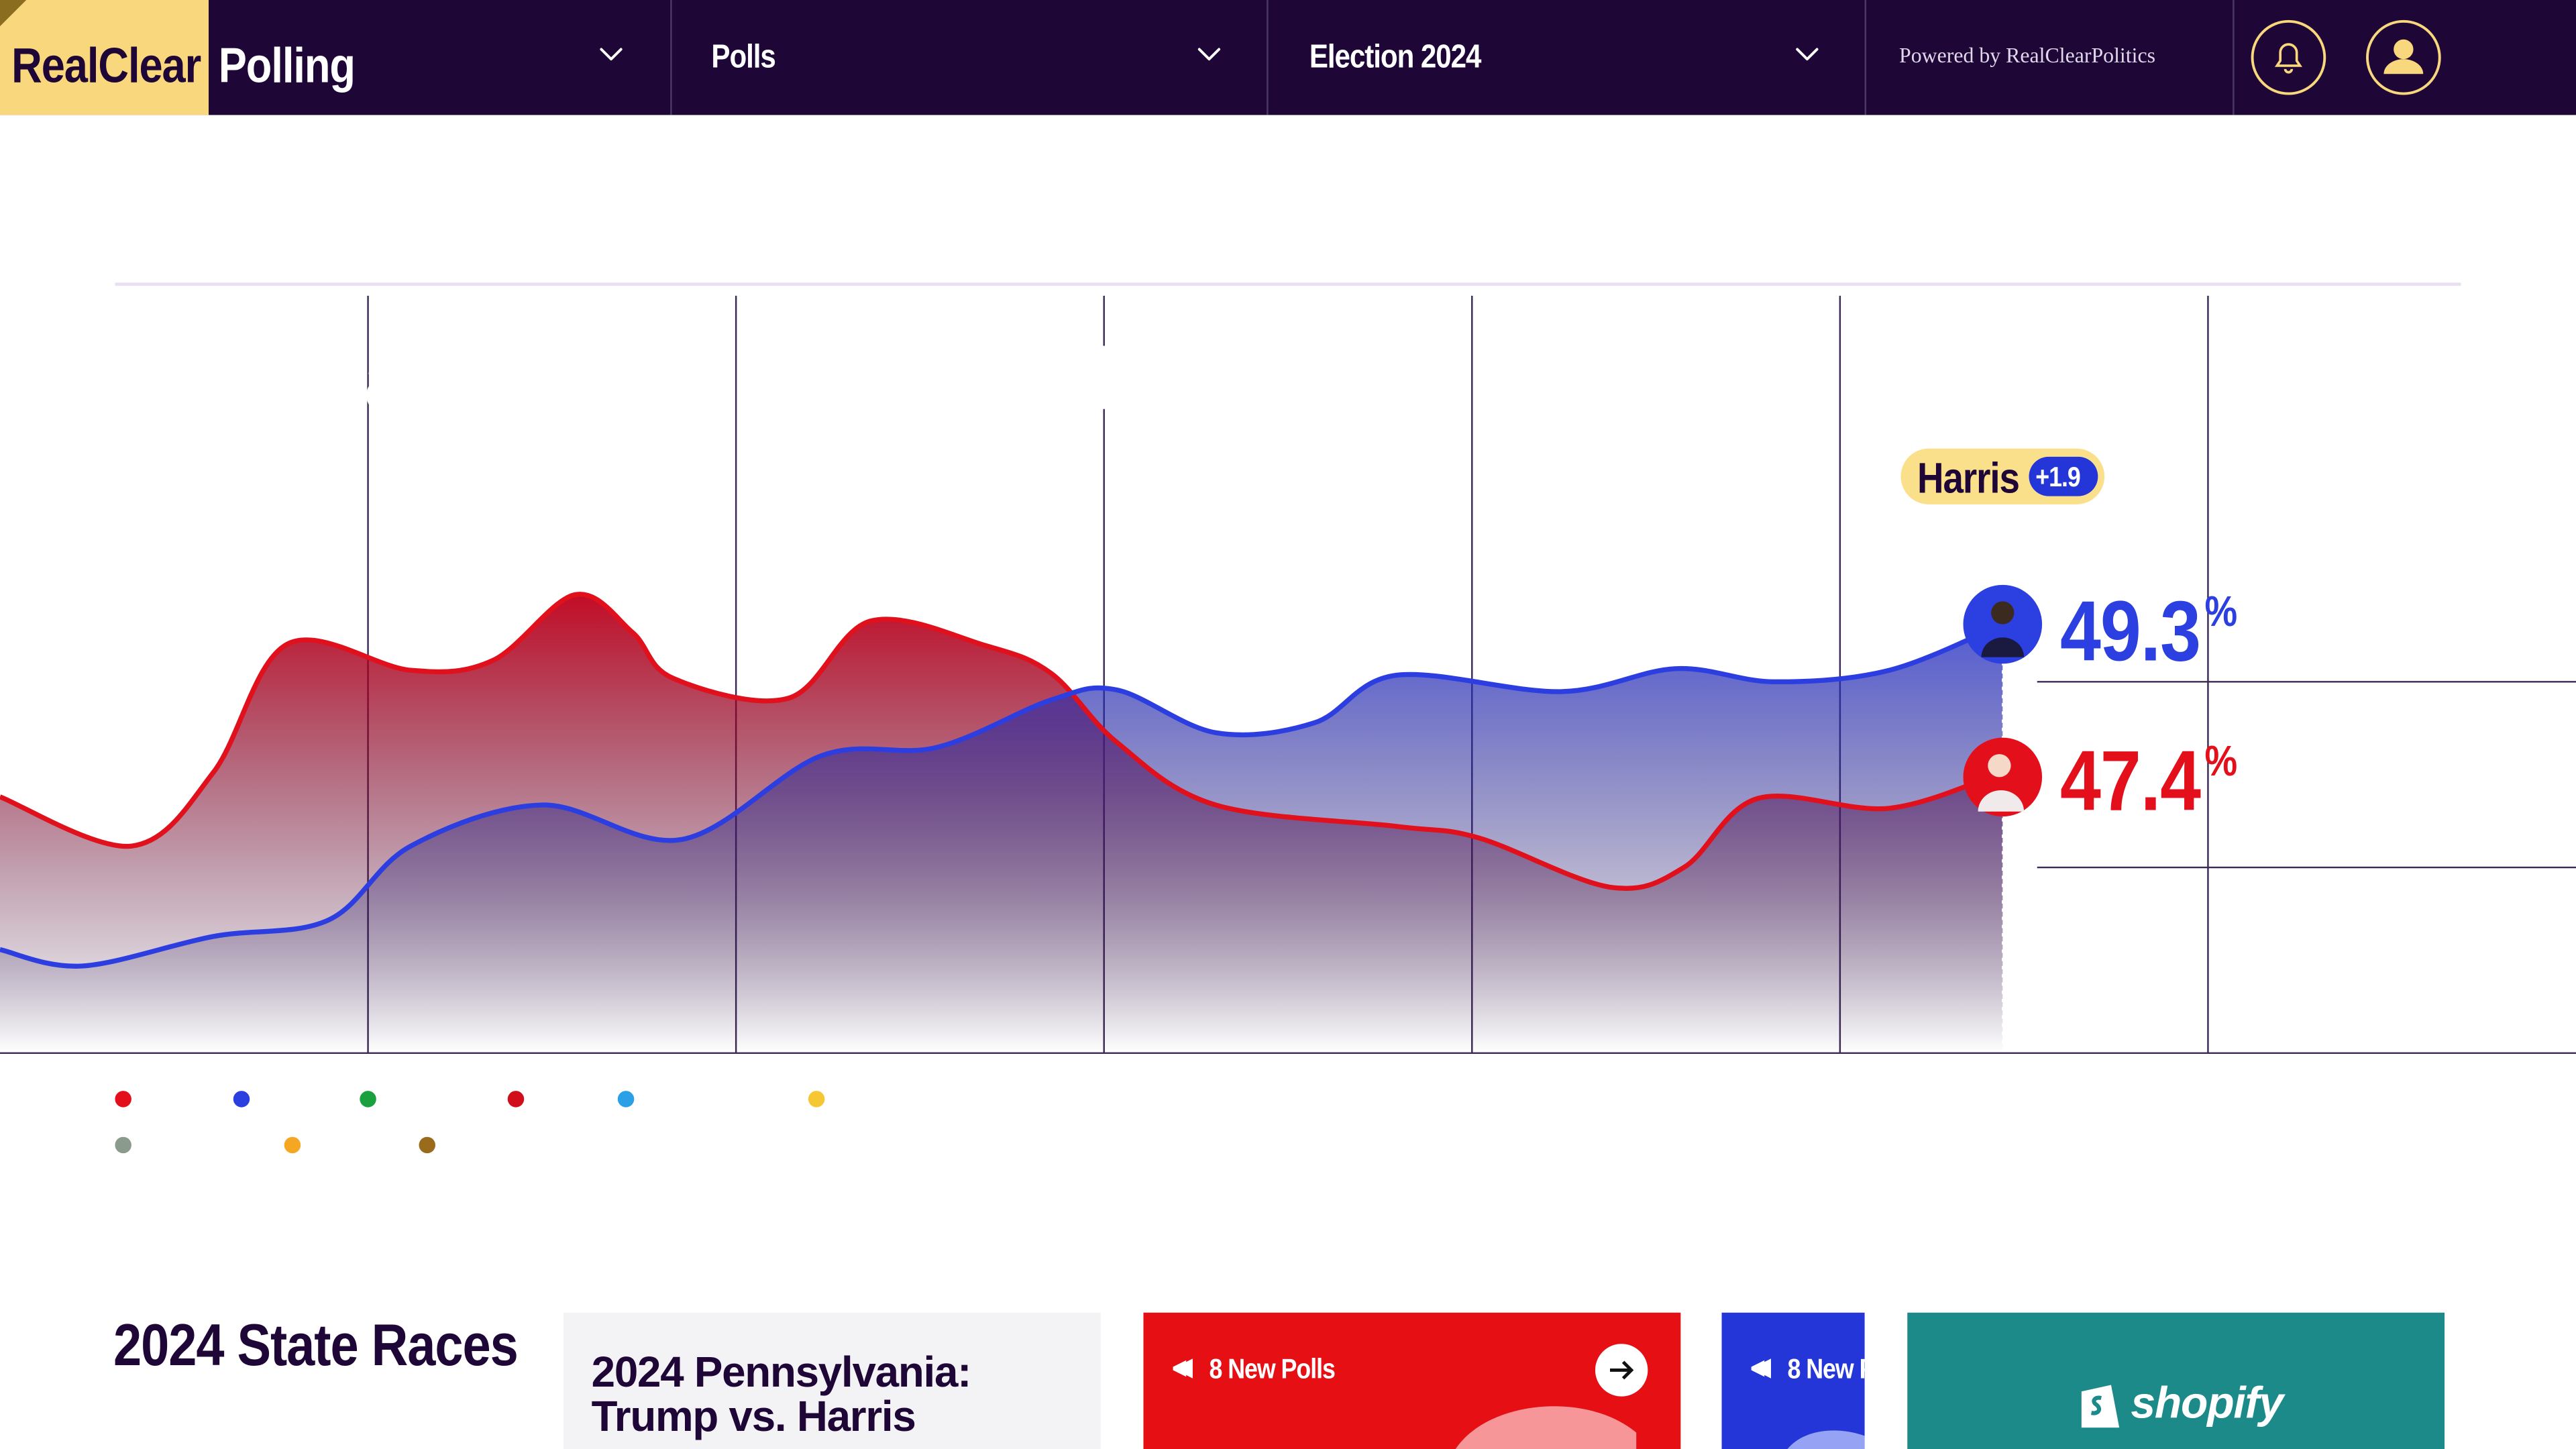  What do you see at coordinates (698, 377) in the screenshot?
I see `race-title: 2024 National: Trump Vs. Harris` at bounding box center [698, 377].